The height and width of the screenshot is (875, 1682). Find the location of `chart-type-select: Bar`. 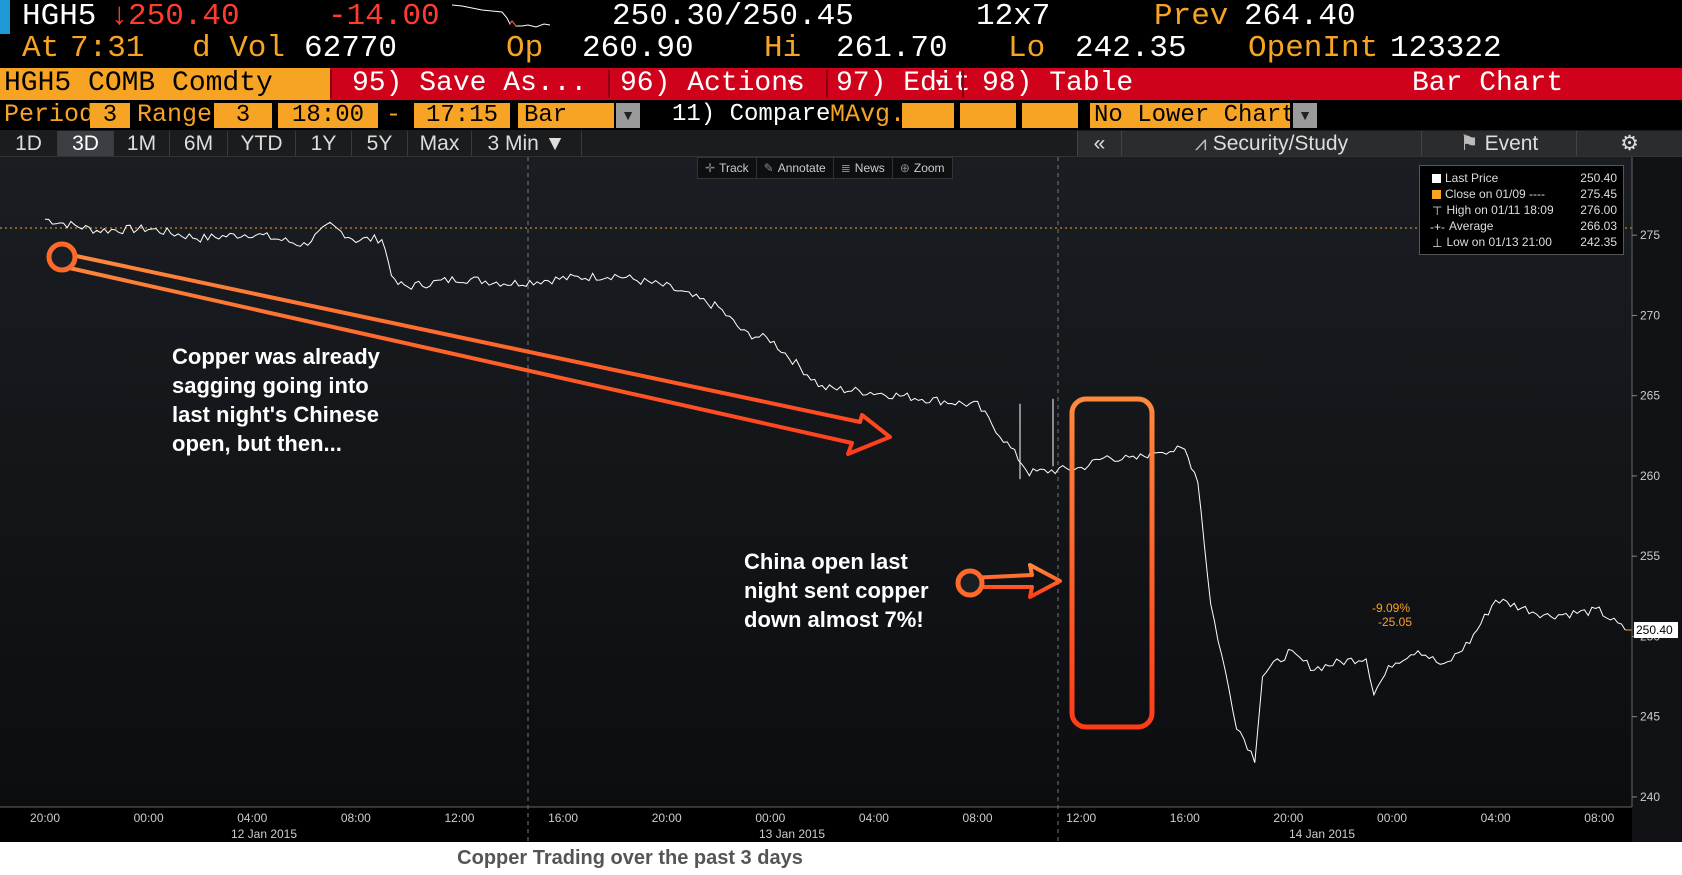

chart-type-select: Bar is located at coordinates (566, 115).